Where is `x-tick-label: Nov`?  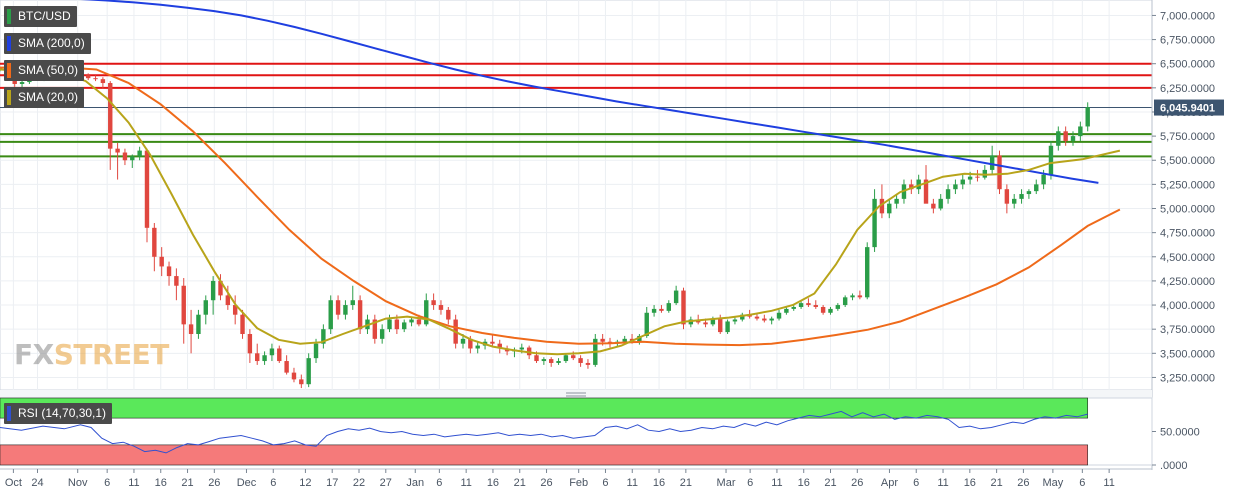 x-tick-label: Nov is located at coordinates (78, 483).